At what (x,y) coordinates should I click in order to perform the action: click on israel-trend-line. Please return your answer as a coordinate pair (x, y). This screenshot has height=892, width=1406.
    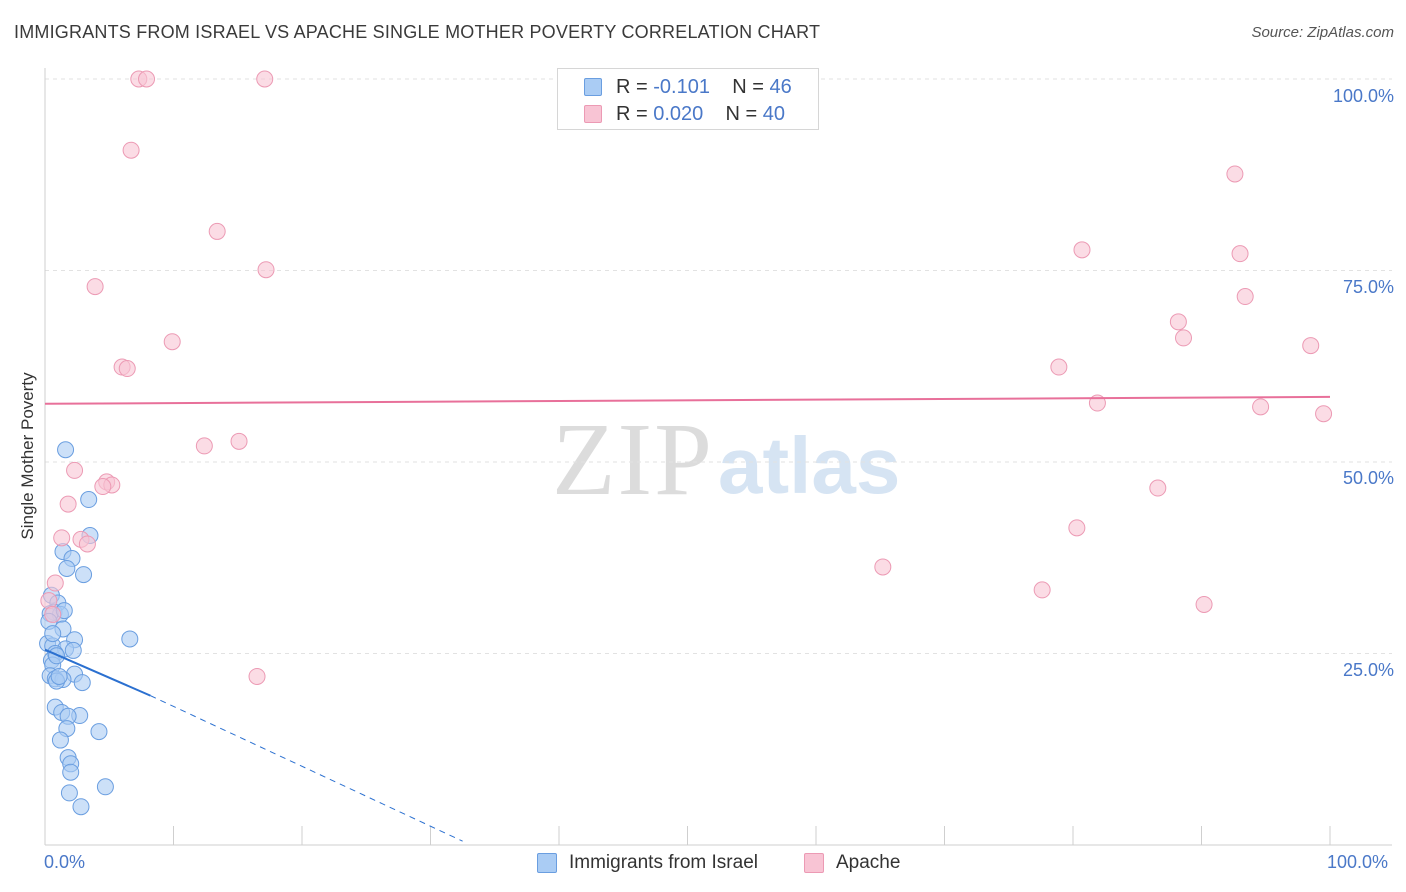
    Looking at the image, I should click on (97, 672).